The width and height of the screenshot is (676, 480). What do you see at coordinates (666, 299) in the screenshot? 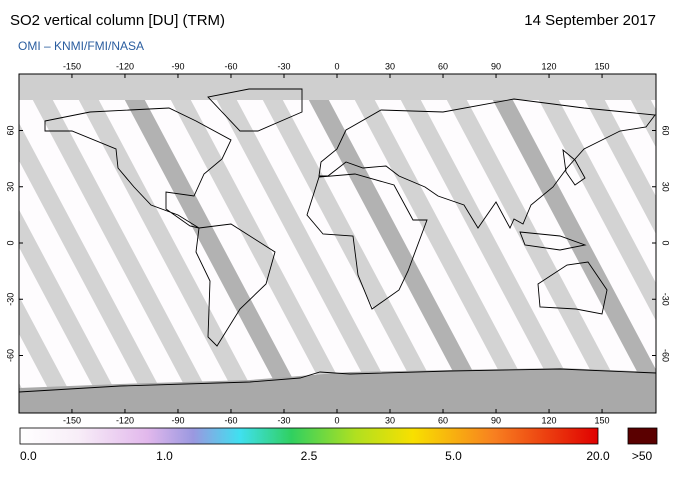
I see `lat-tick-label-right: -30` at bounding box center [666, 299].